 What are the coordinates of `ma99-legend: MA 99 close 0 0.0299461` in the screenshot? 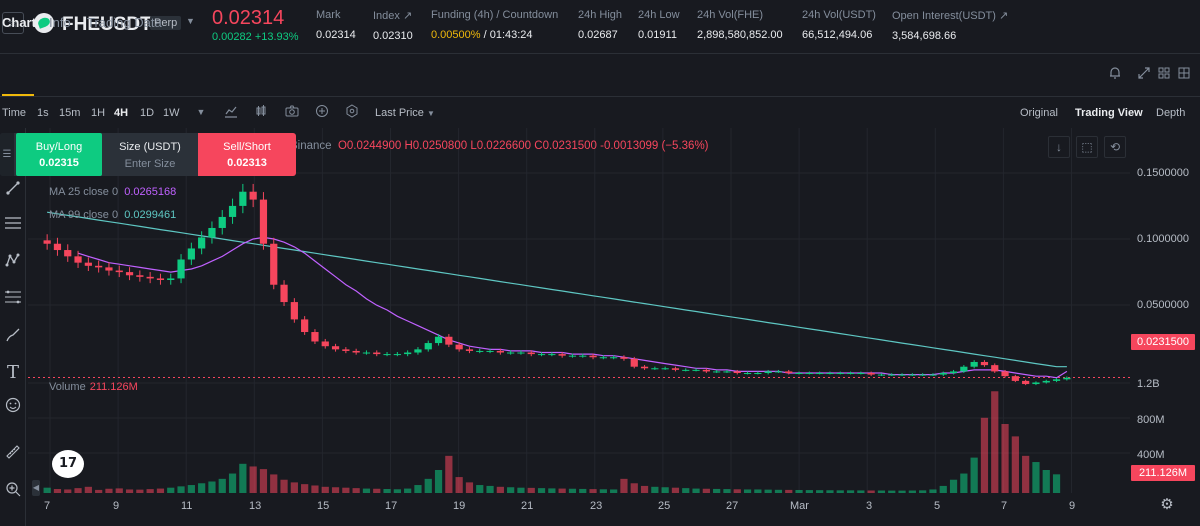 It's located at (112, 215).